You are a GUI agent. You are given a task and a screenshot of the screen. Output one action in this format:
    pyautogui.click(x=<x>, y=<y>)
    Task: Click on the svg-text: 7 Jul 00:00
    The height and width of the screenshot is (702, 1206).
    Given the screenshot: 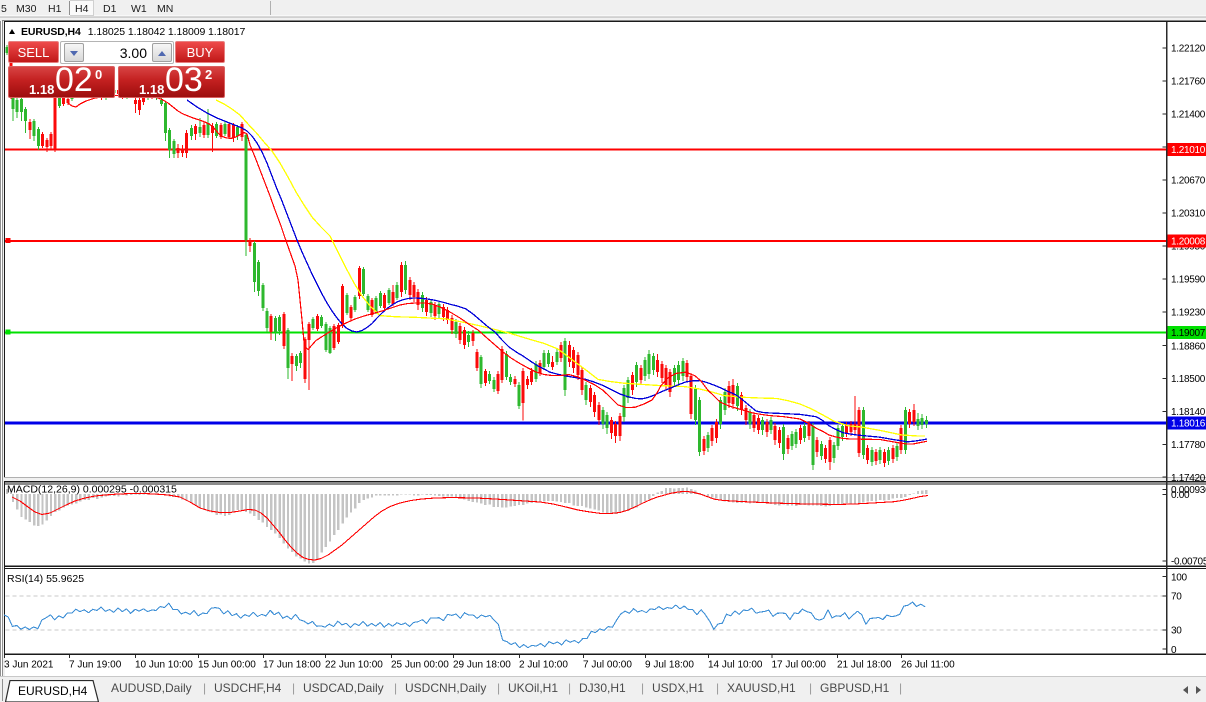 What is the action you would take?
    pyautogui.click(x=607, y=664)
    